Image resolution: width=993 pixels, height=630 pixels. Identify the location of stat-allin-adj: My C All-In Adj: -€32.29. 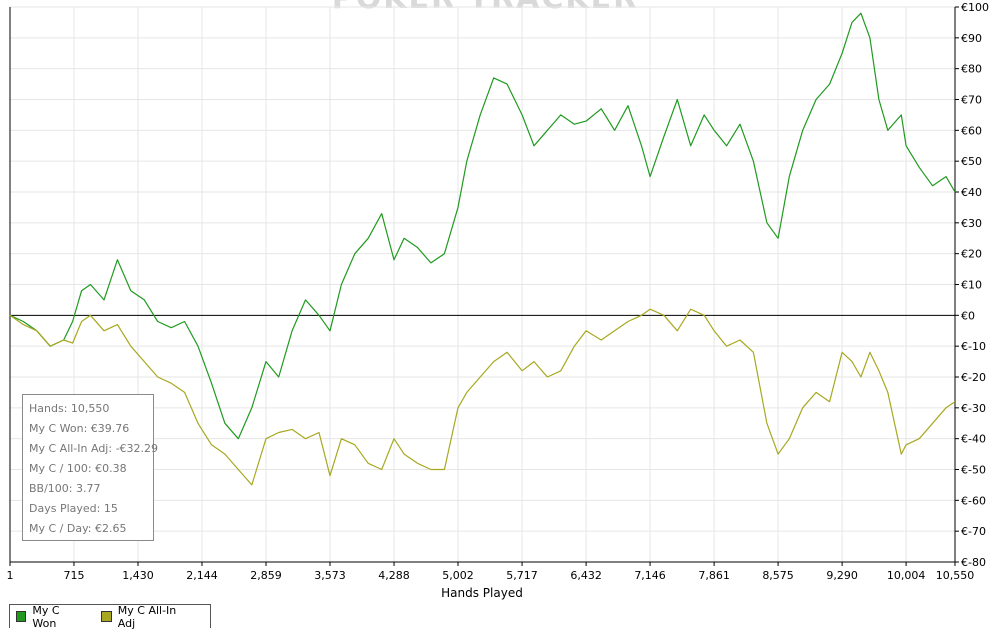
(94, 448).